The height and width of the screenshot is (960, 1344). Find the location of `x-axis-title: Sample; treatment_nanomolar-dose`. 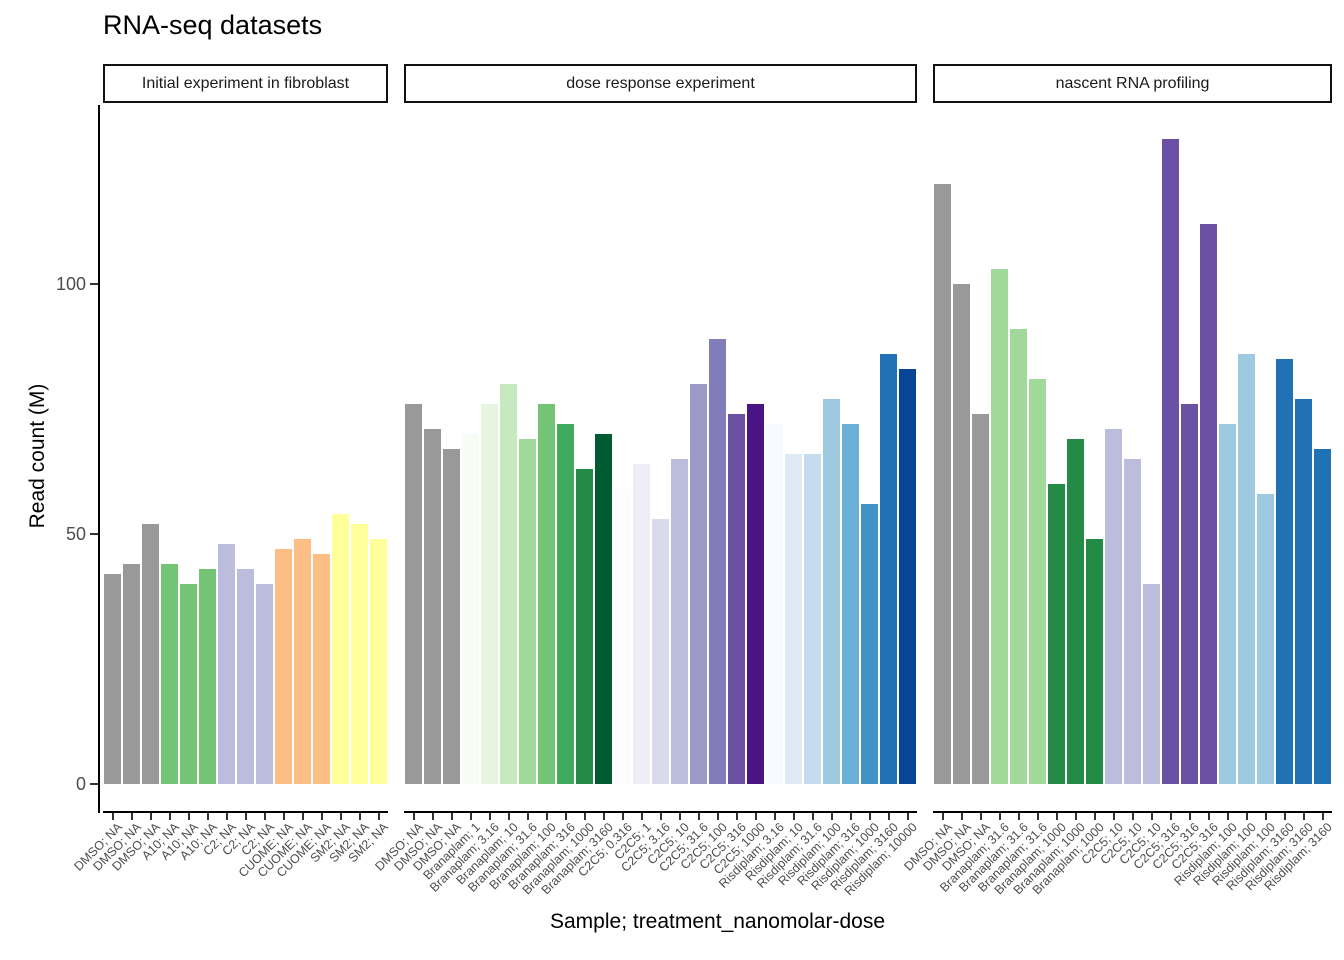

x-axis-title: Sample; treatment_nanomolar-dose is located at coordinates (717, 921).